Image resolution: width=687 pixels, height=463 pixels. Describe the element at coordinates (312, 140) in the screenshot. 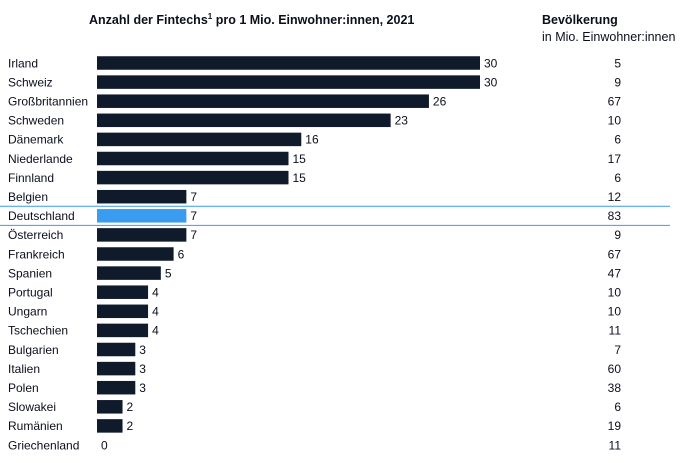

I see `bar-value-label: 16` at that location.